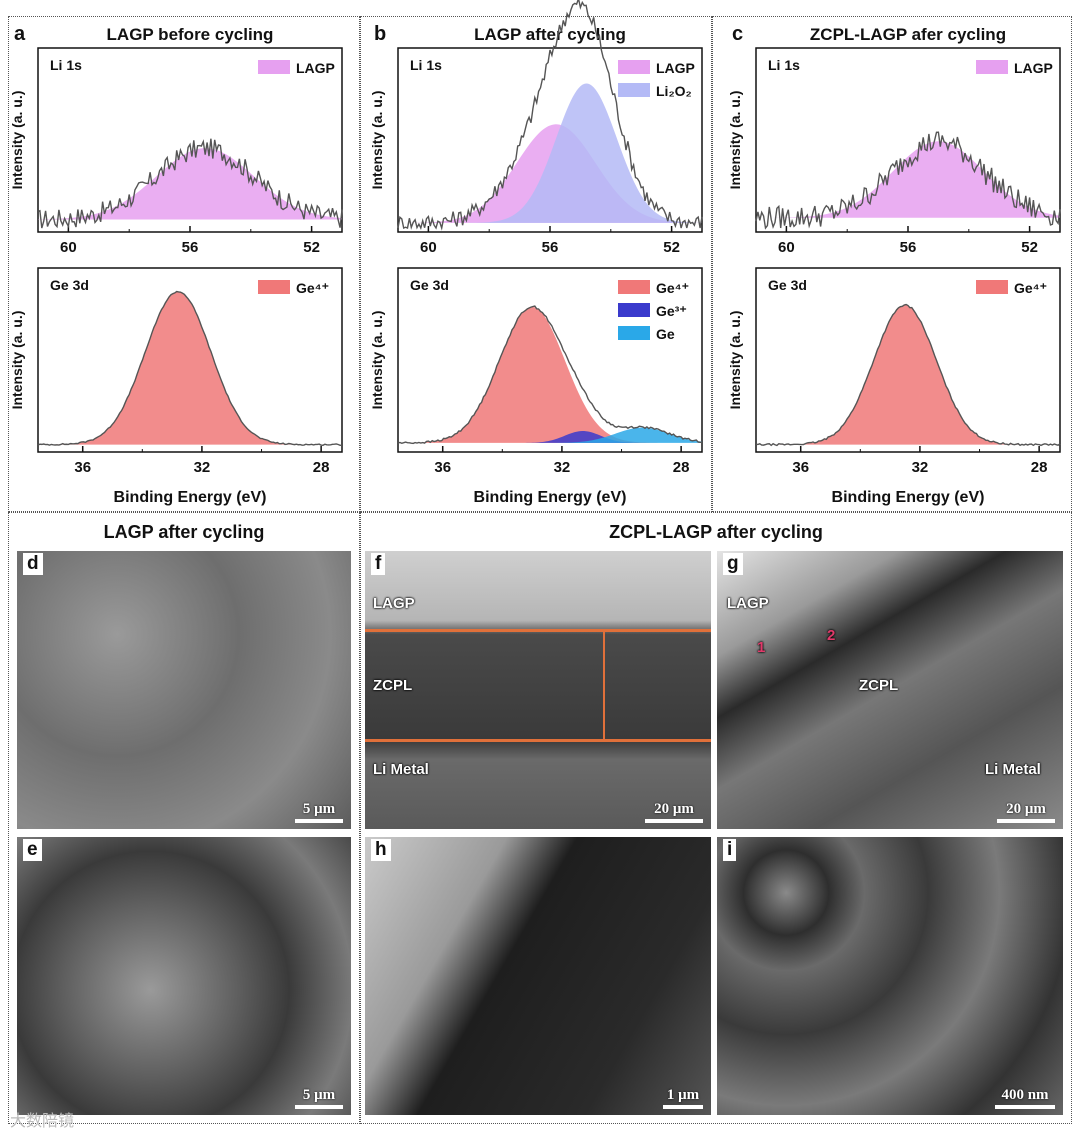  I want to click on panel-letter: c, so click(737, 34).